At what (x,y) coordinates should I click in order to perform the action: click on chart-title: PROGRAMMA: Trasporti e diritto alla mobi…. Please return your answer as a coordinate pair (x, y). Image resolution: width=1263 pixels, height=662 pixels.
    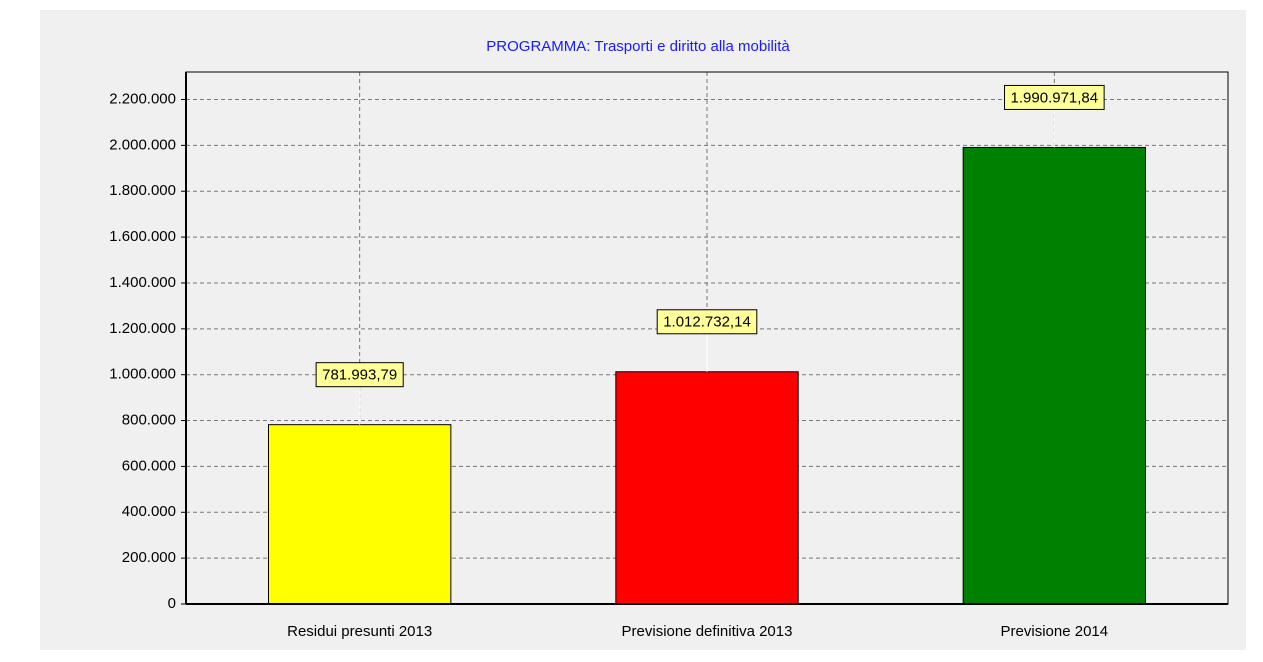
    Looking at the image, I should click on (638, 46).